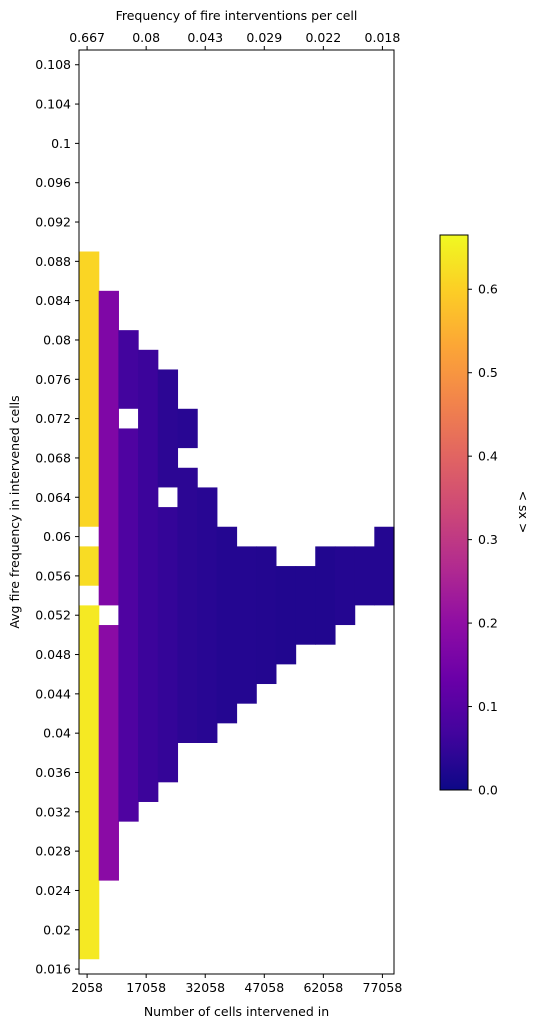 The height and width of the screenshot is (1027, 537). Describe the element at coordinates (53, 222) in the screenshot. I see `y-tick-label: 0.092` at that location.